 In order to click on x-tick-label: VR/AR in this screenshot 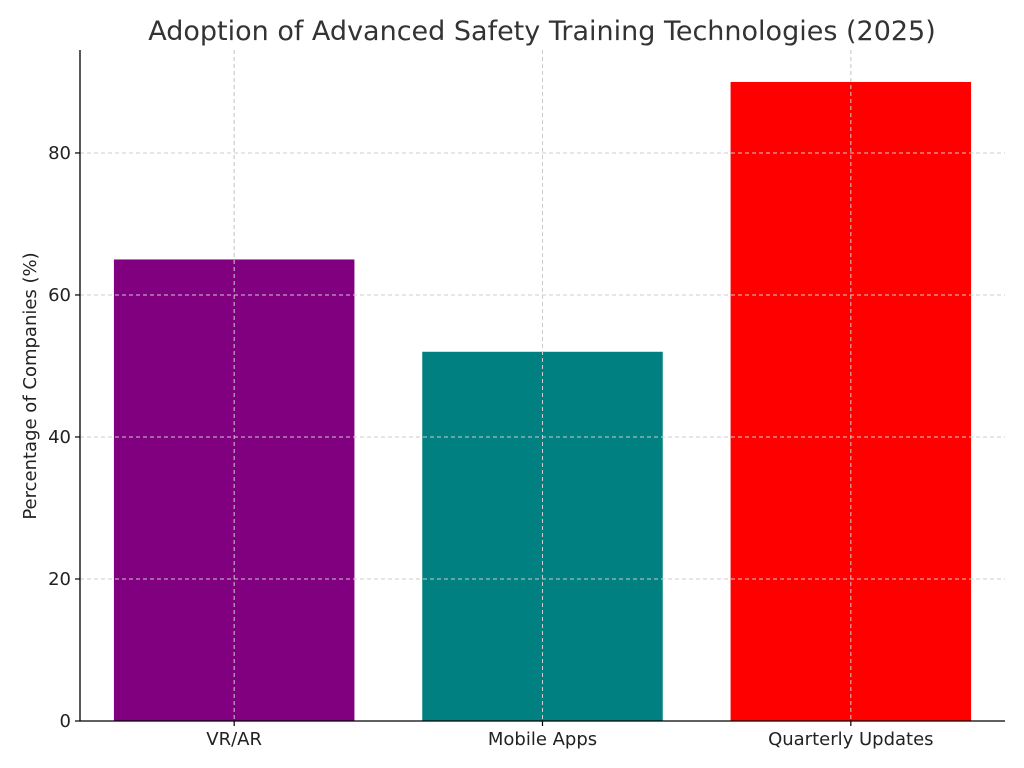, I will do `click(234, 739)`.